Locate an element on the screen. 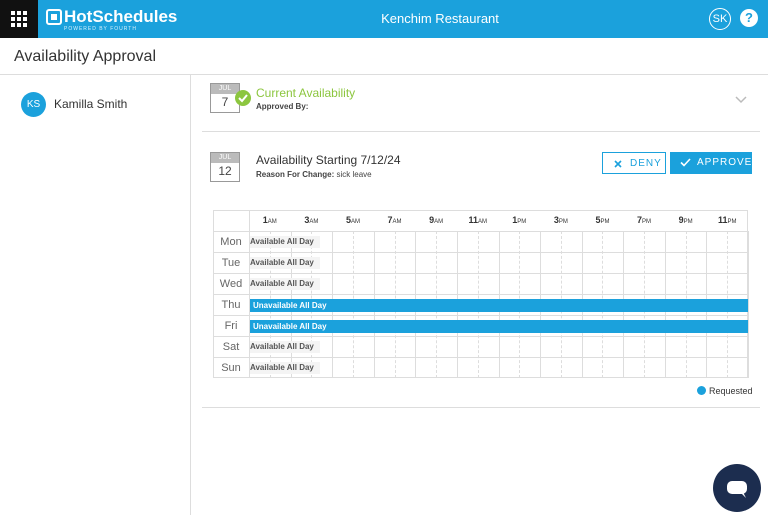 This screenshot has width=768, height=517. hour-label: 11PM is located at coordinates (727, 220).